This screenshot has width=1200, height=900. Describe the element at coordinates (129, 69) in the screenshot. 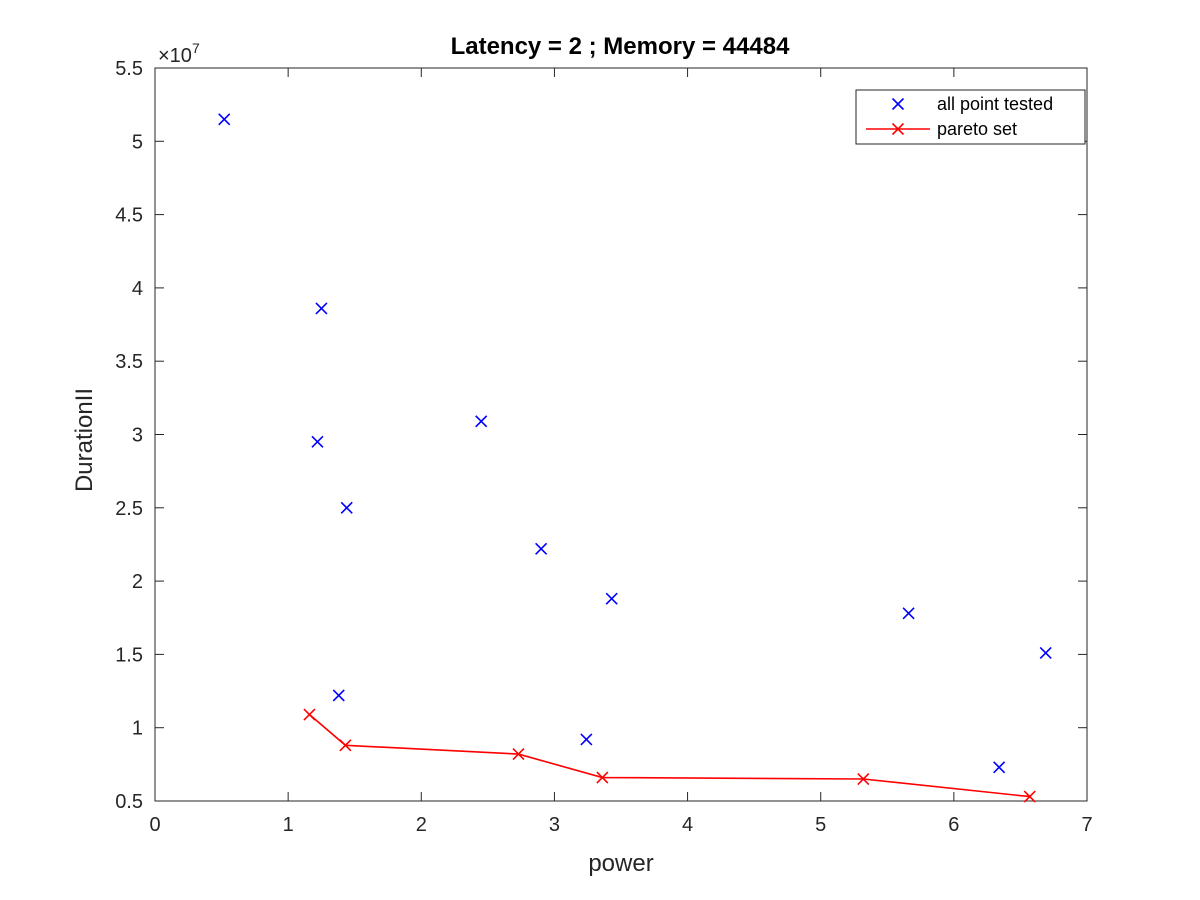

I see `y-tick-label: 5.5` at that location.